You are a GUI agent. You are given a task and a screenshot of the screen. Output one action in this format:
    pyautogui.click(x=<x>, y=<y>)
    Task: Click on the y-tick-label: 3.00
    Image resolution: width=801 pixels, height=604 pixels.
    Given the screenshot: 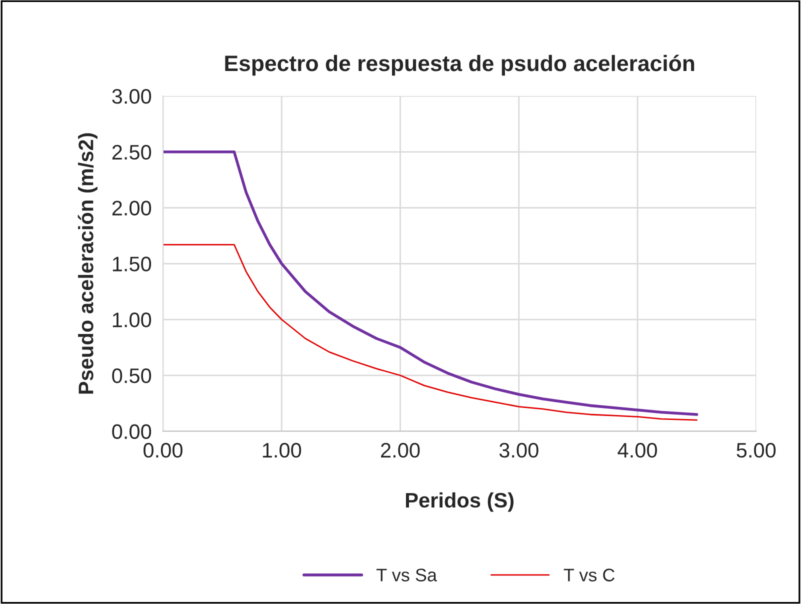 What is the action you would take?
    pyautogui.click(x=132, y=96)
    